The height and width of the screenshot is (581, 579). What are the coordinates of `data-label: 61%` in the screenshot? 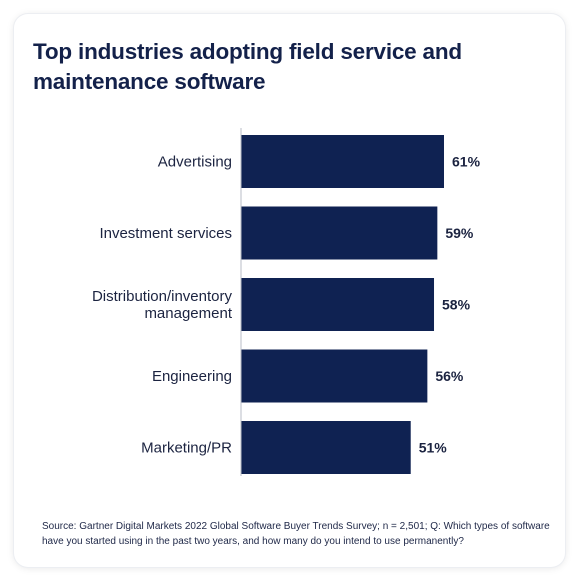 It's located at (466, 162).